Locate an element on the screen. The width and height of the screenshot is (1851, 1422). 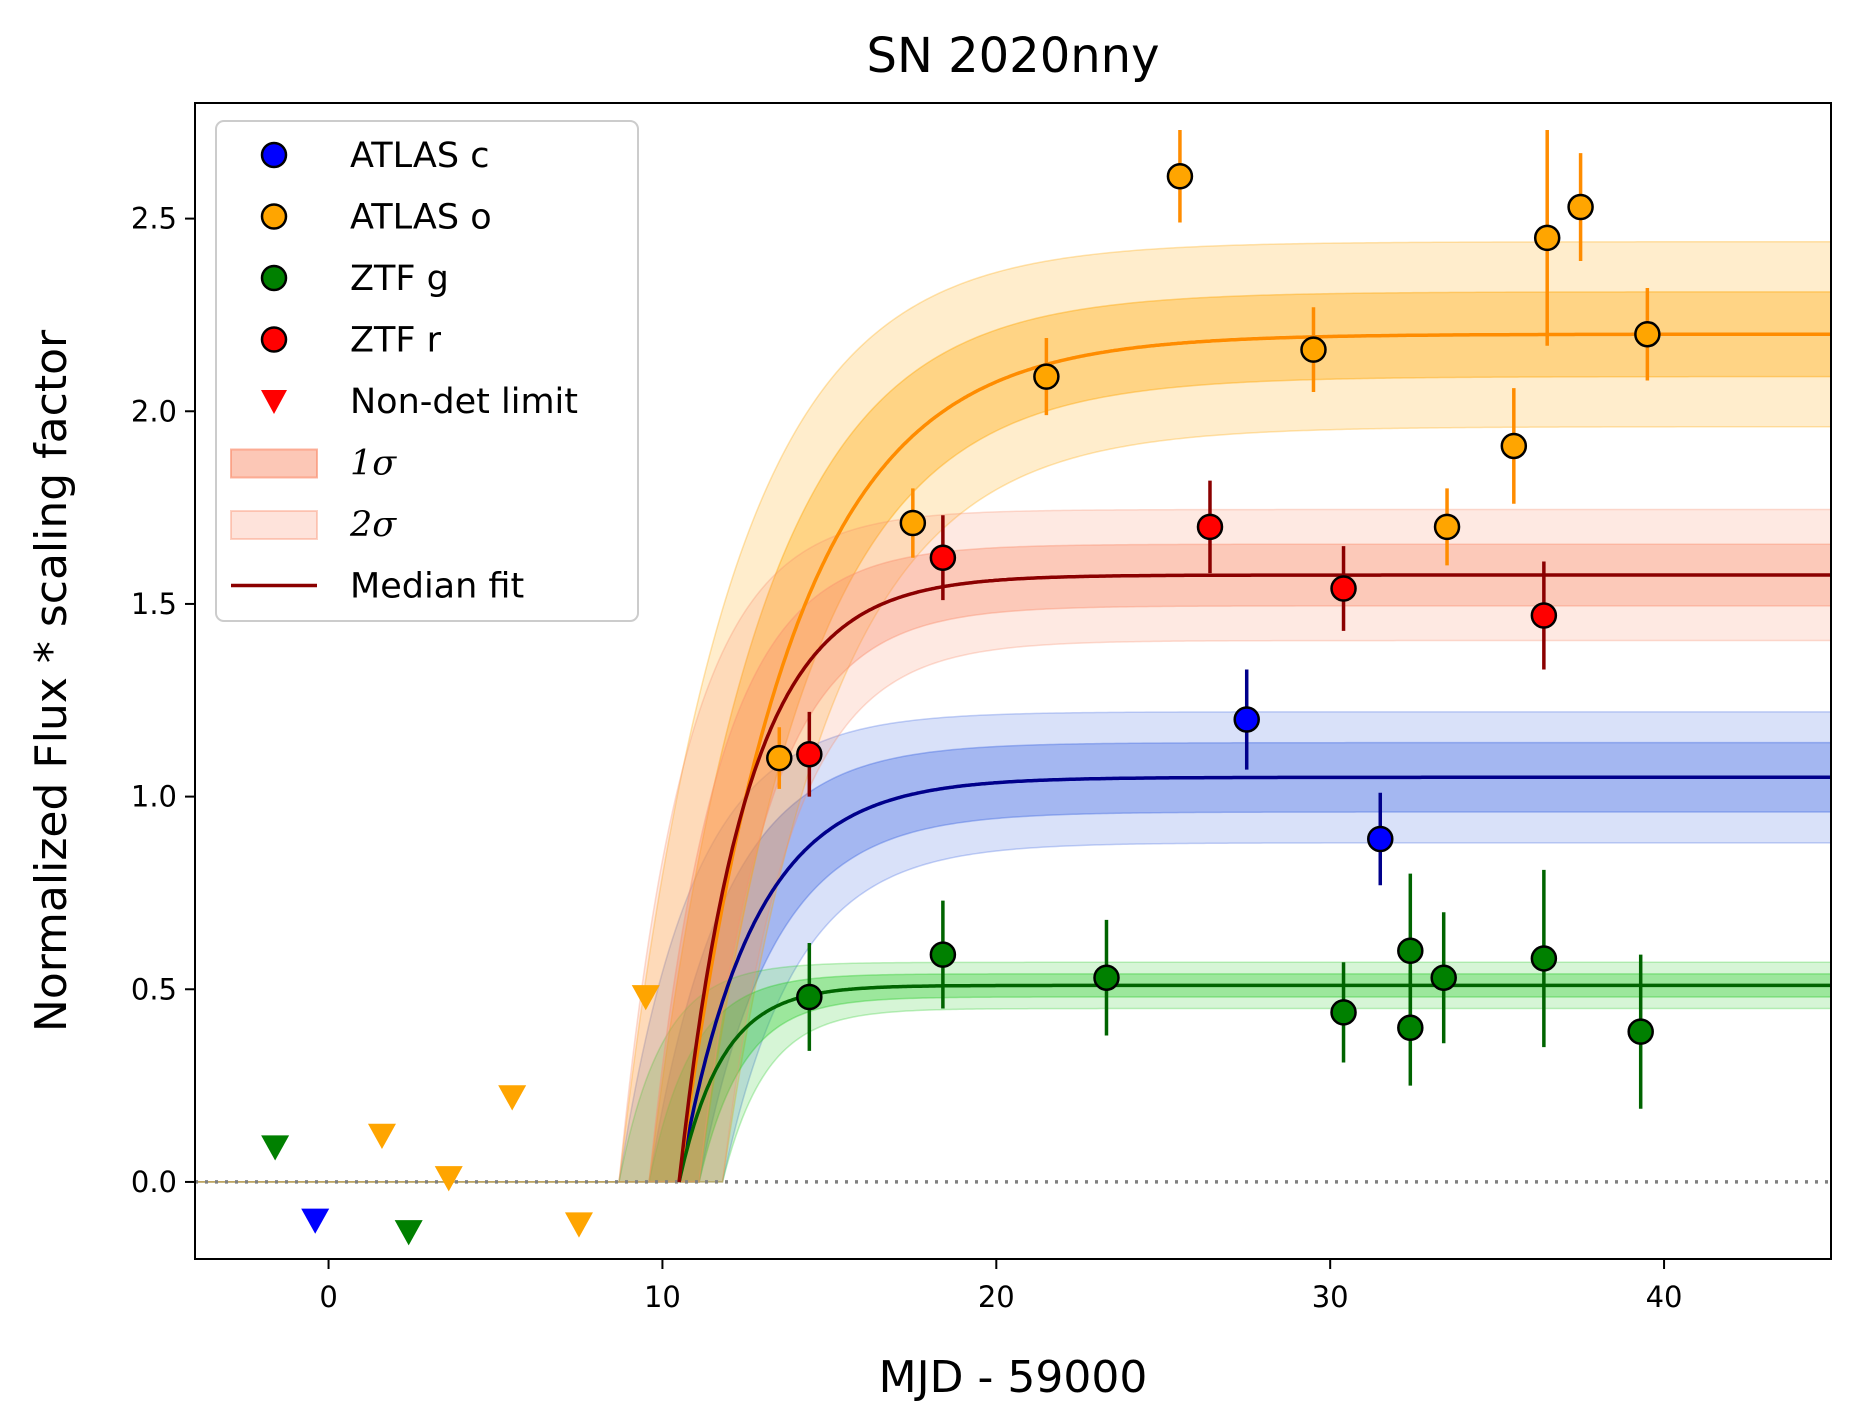
chart-title: SN 2020nny is located at coordinates (1012, 56).